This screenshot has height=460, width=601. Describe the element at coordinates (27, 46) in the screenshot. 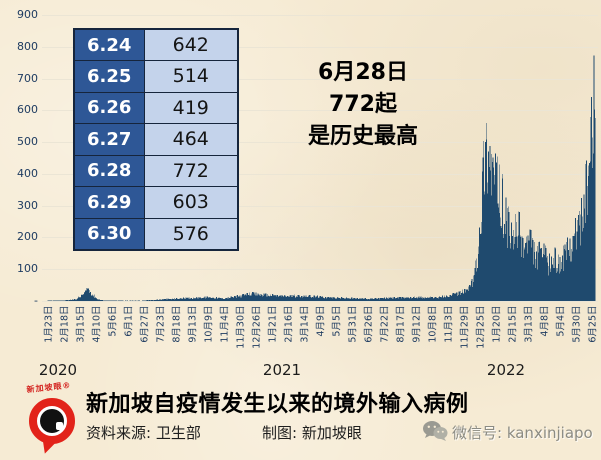

I see `y-axis-tick-label: 800` at that location.